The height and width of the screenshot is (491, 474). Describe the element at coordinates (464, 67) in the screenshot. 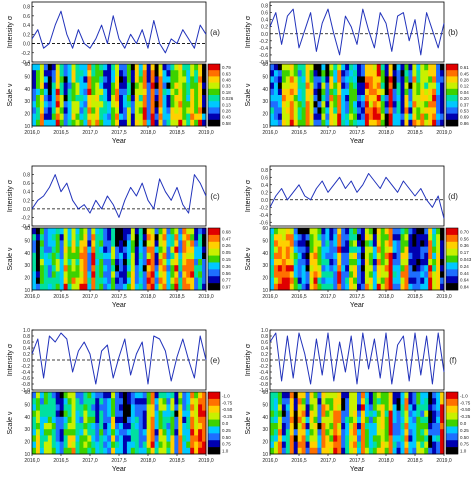

I see `colorbar-tick-label: 0.61` at that location.